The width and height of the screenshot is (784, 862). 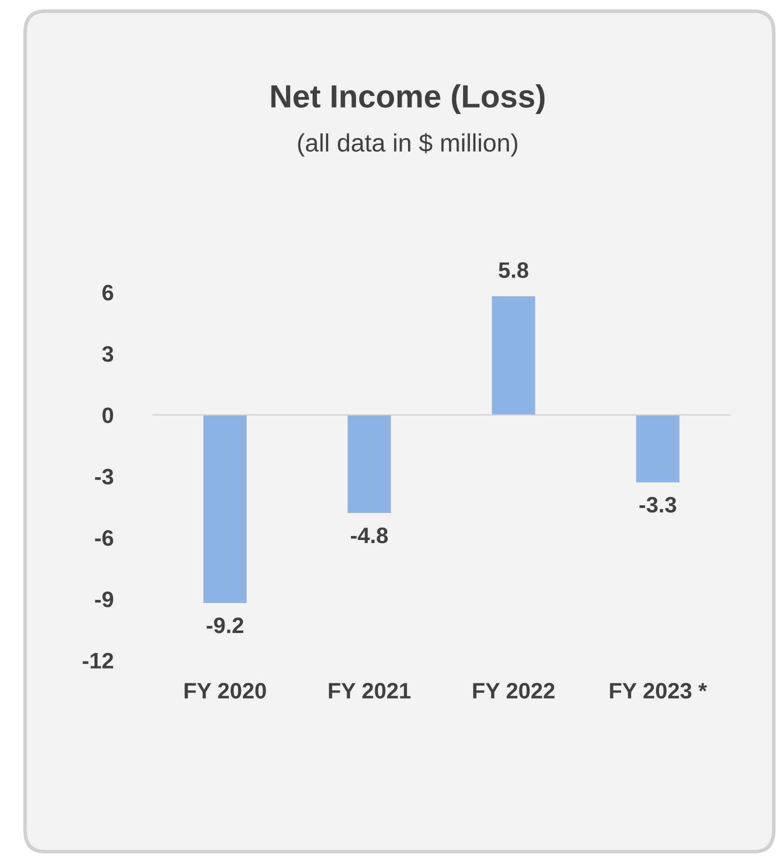 I want to click on data-label: -4.8, so click(x=369, y=536).